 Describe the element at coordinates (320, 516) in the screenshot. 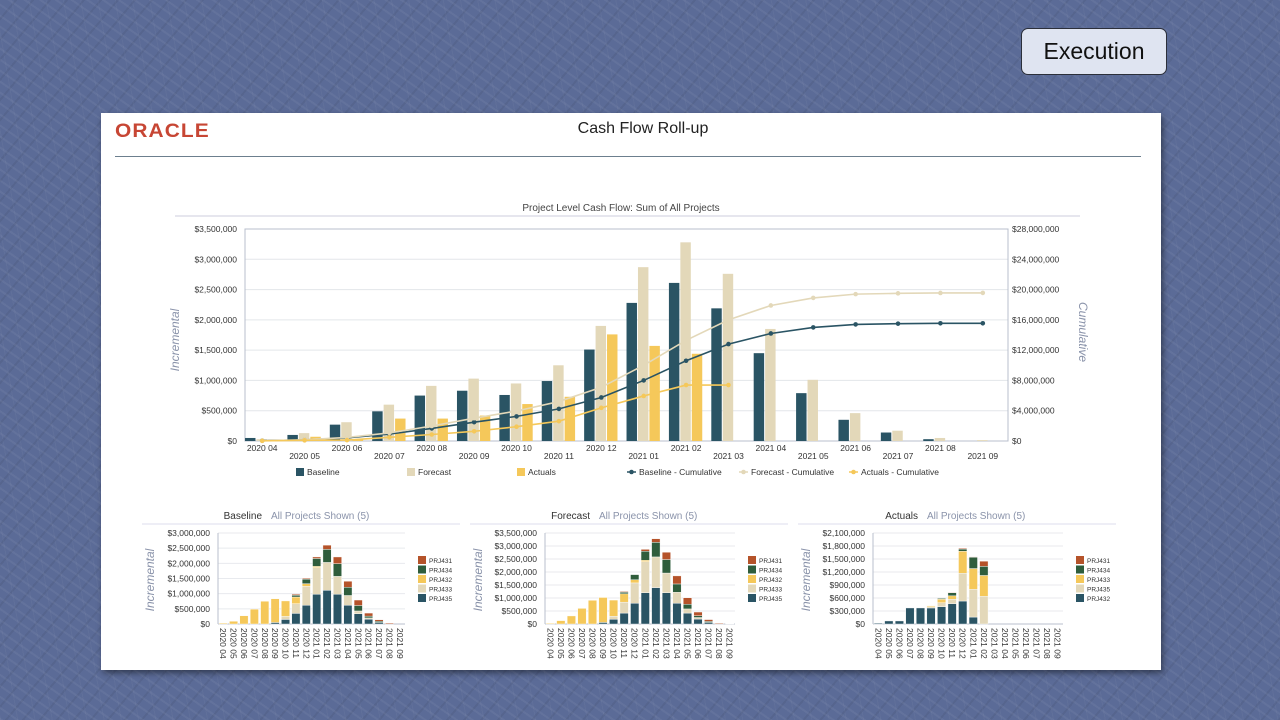

I see `projects-shown-label: All Projects Shown (5)` at that location.